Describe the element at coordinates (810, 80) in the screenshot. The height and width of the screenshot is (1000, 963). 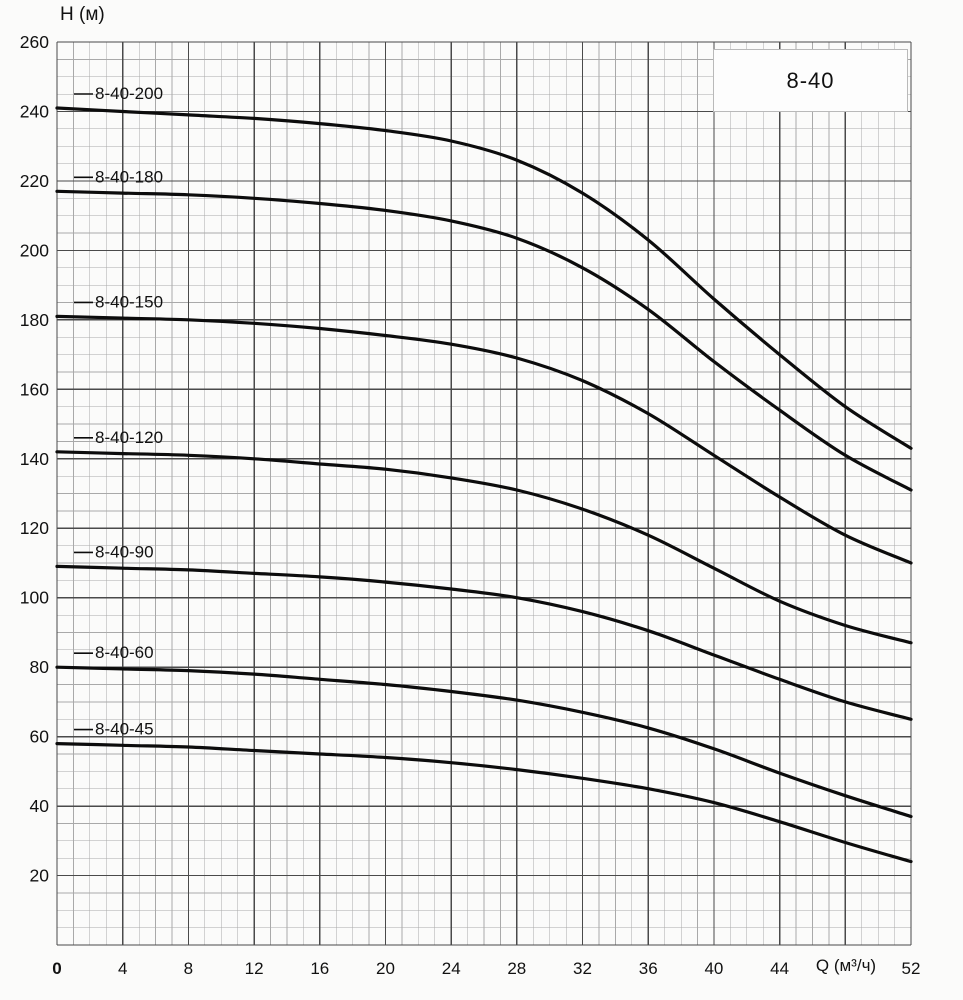
I see `series-family-badge: 8-40` at that location.